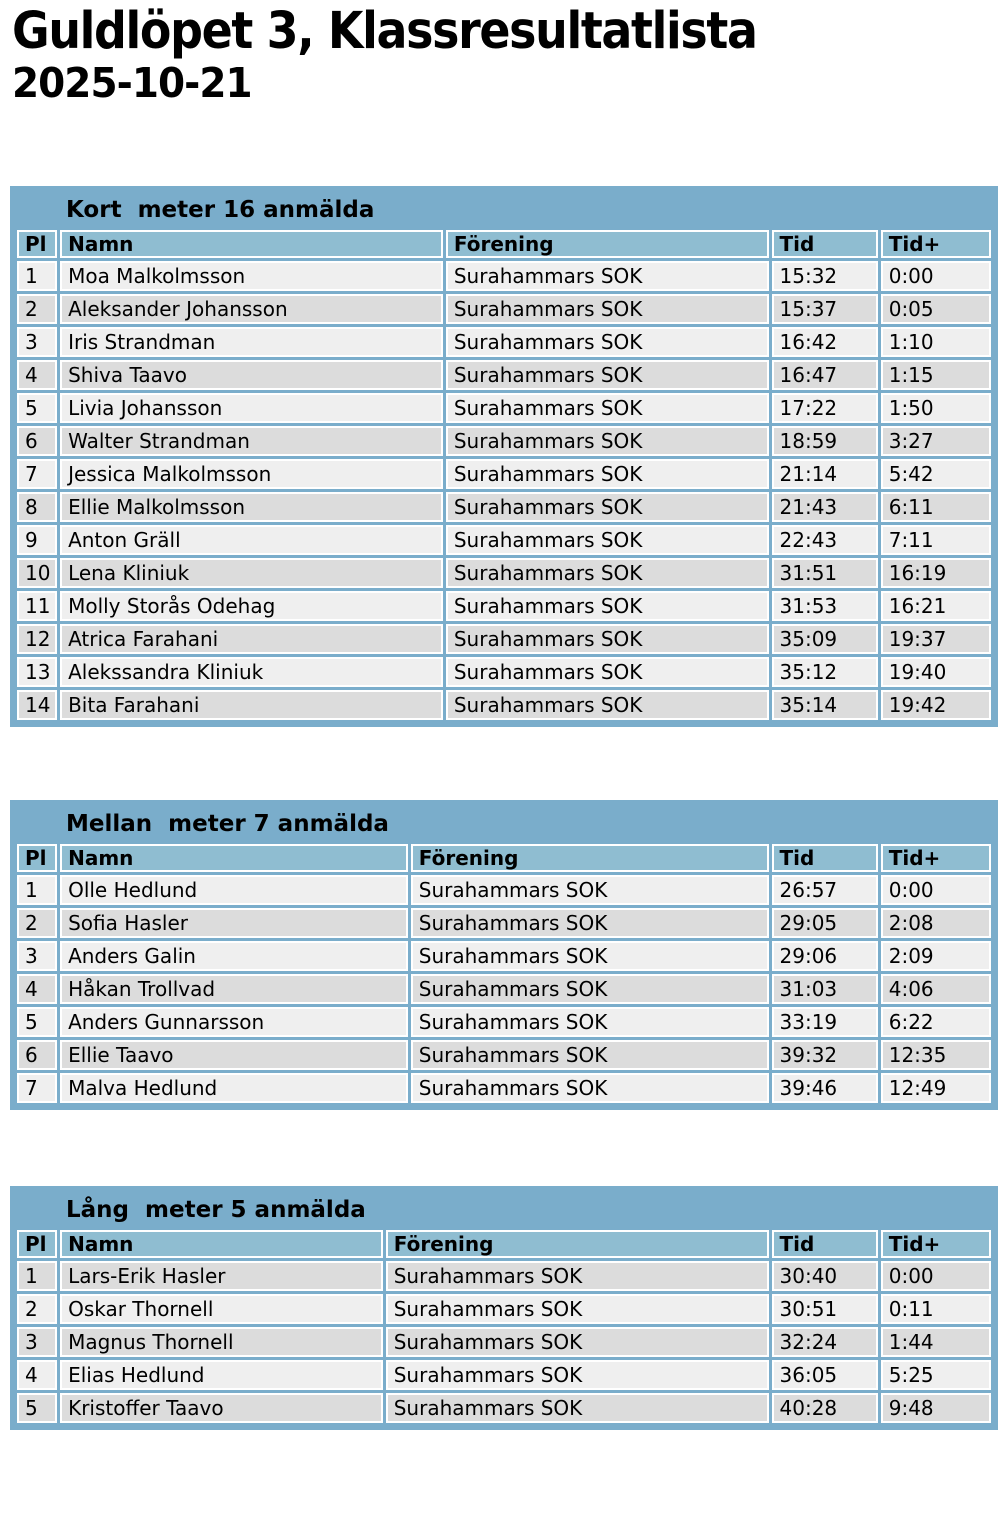 The image size is (1000, 1525). What do you see at coordinates (37, 1088) in the screenshot?
I see `place-cell: 7` at bounding box center [37, 1088].